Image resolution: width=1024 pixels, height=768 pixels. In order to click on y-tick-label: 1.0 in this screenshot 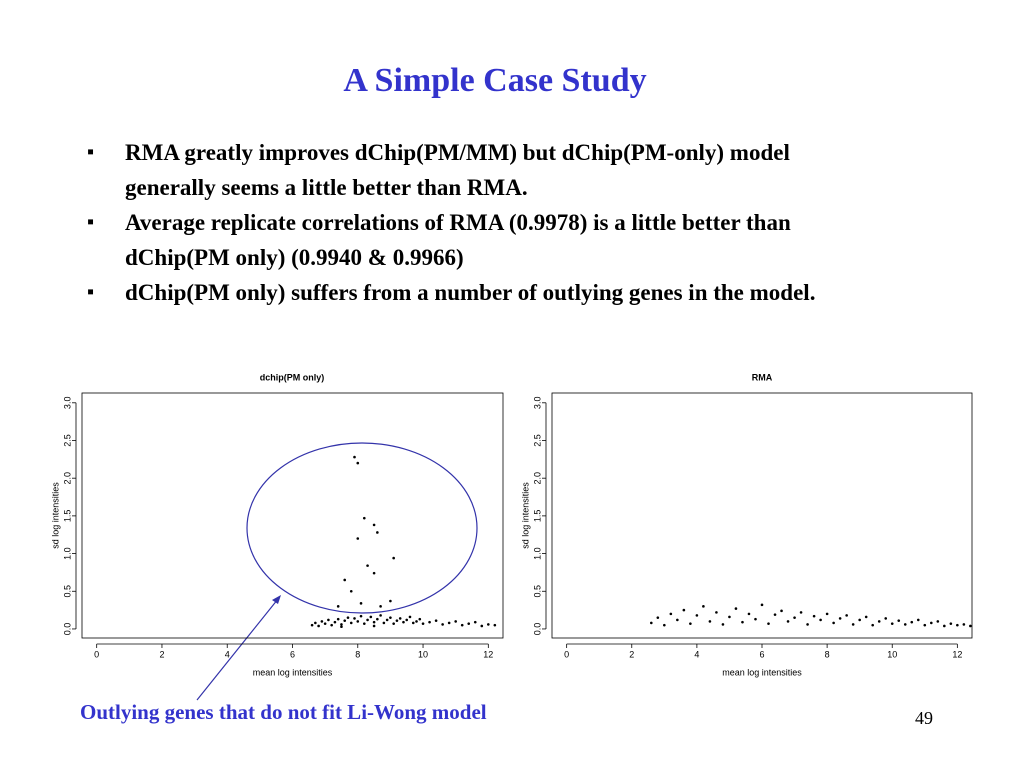, I will do `click(67, 553)`.